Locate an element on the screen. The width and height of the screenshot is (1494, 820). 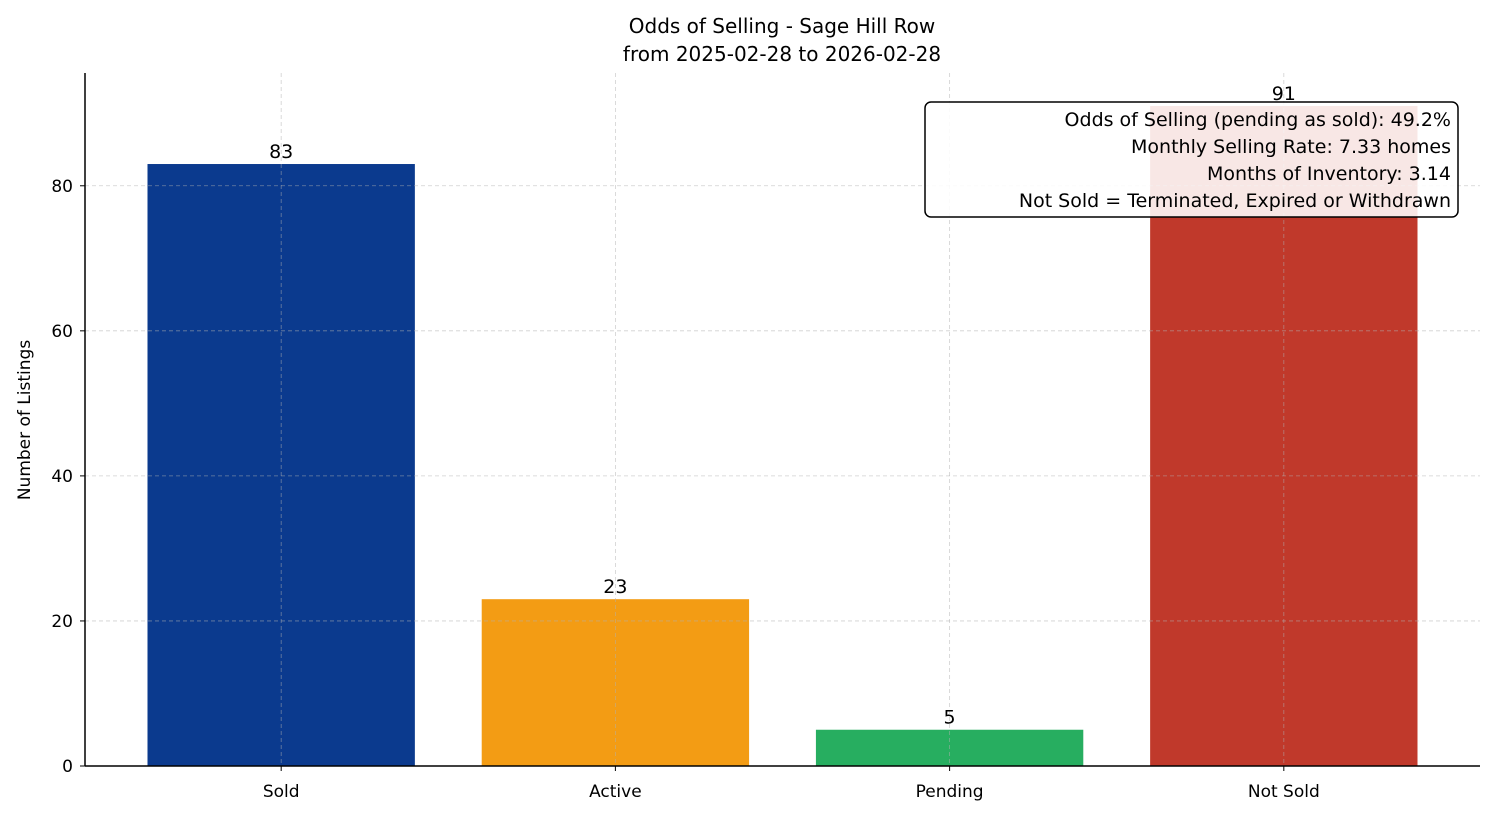
bar-value-label: 5 is located at coordinates (950, 718).